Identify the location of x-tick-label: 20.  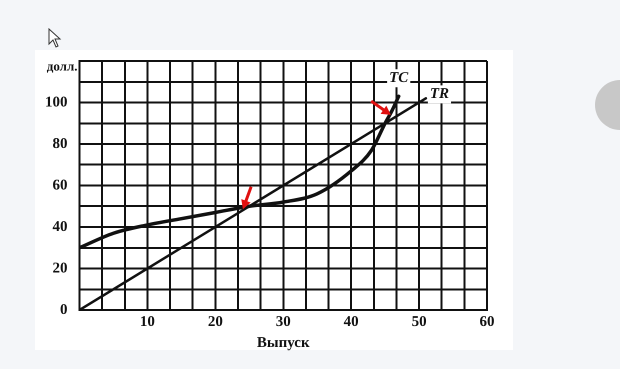
(215, 322).